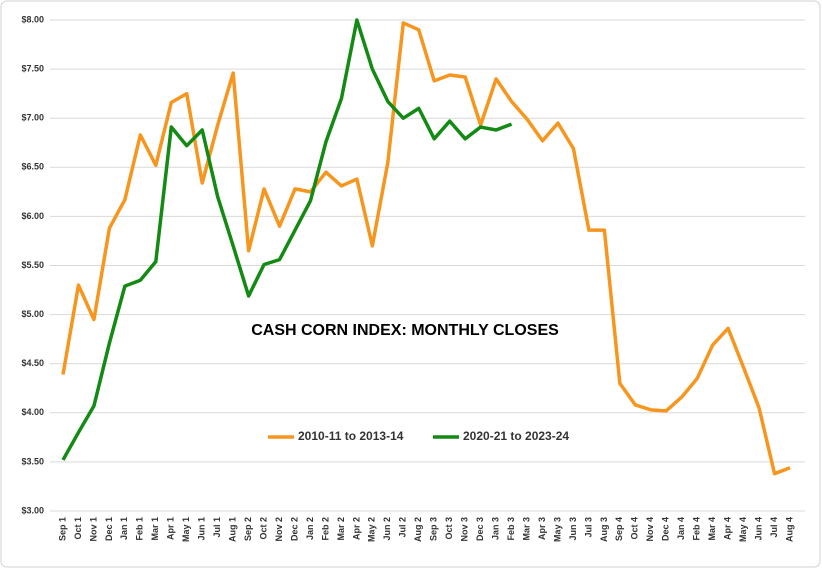  Describe the element at coordinates (32, 19) in the screenshot. I see `y-tick-label: $8.00` at that location.